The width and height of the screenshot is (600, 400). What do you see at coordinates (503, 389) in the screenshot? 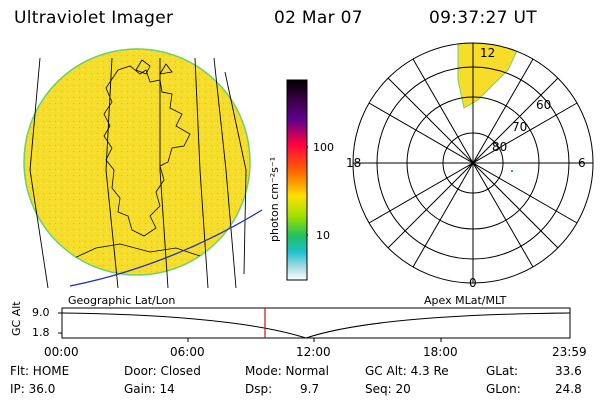
I see `glon-label: GLon:` at bounding box center [503, 389].